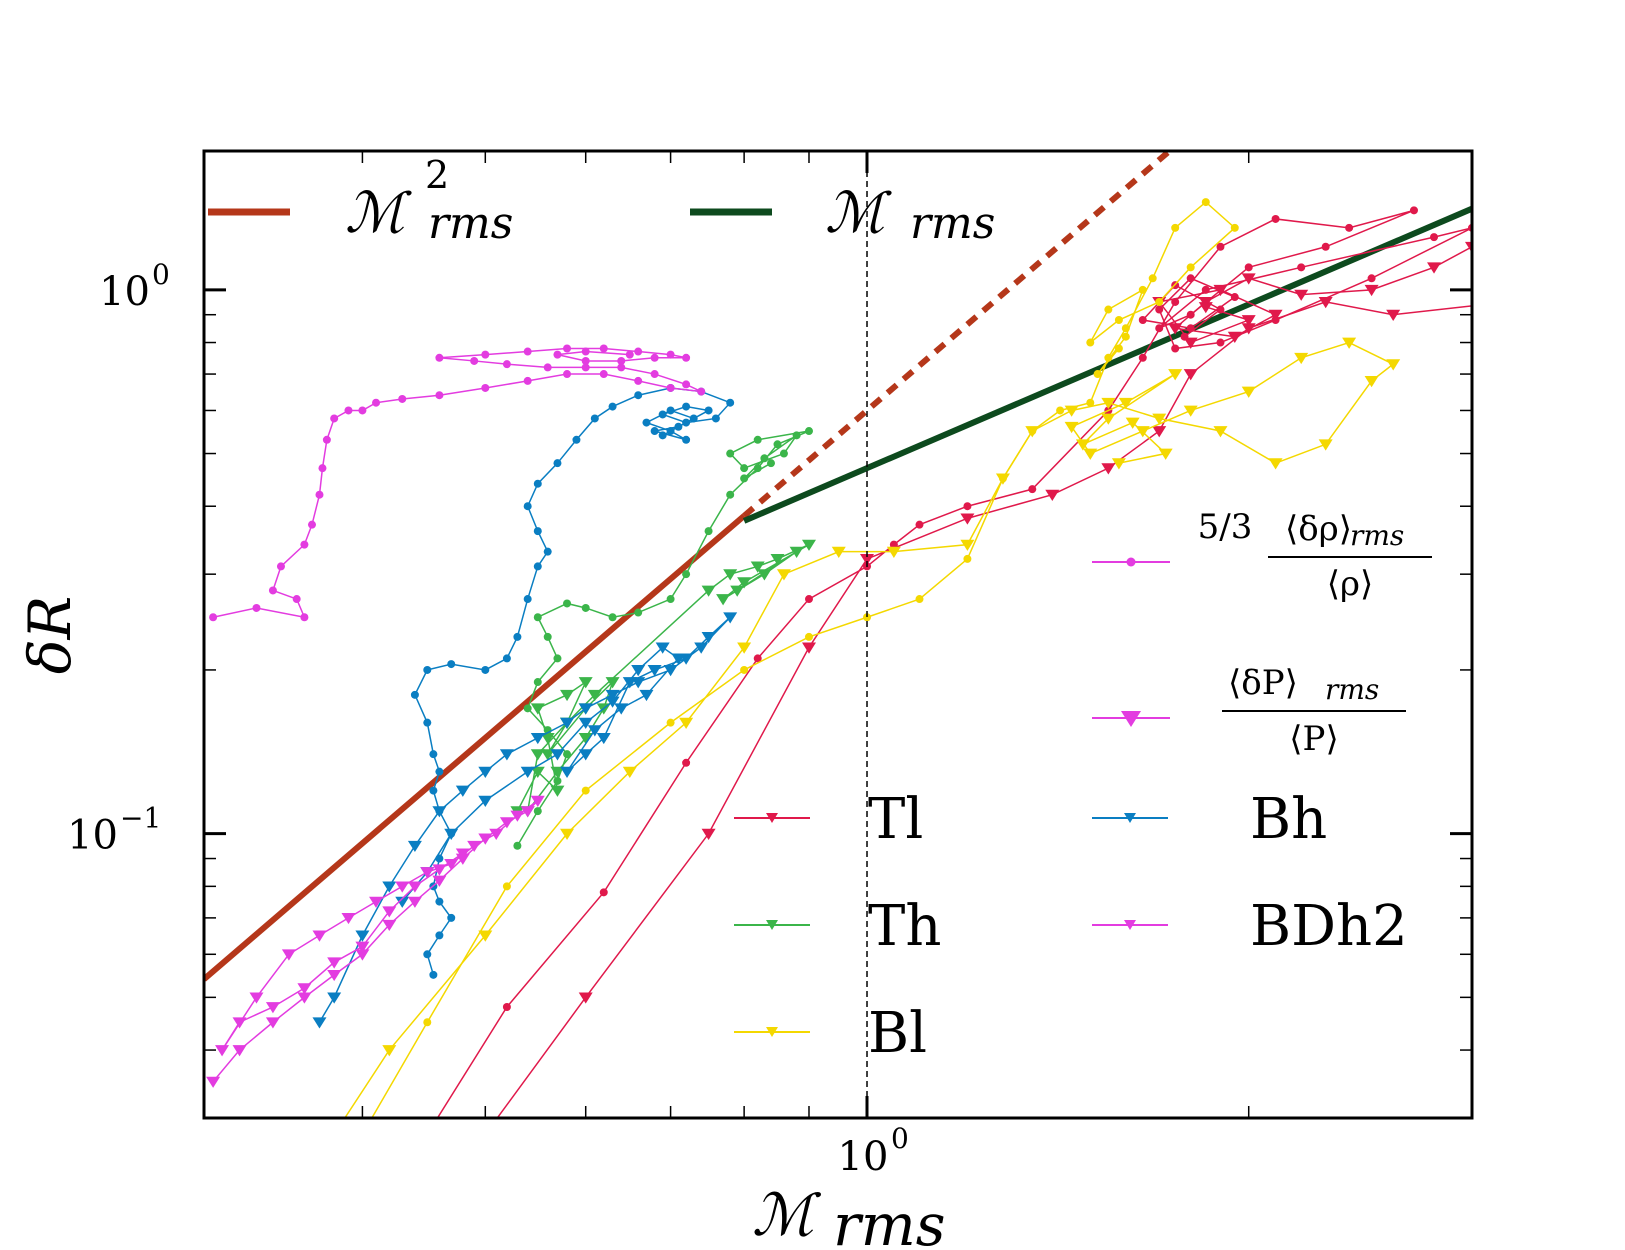  I want to click on reference-legend: ℳ 2 rms ℳ rms, so click(601, 201).